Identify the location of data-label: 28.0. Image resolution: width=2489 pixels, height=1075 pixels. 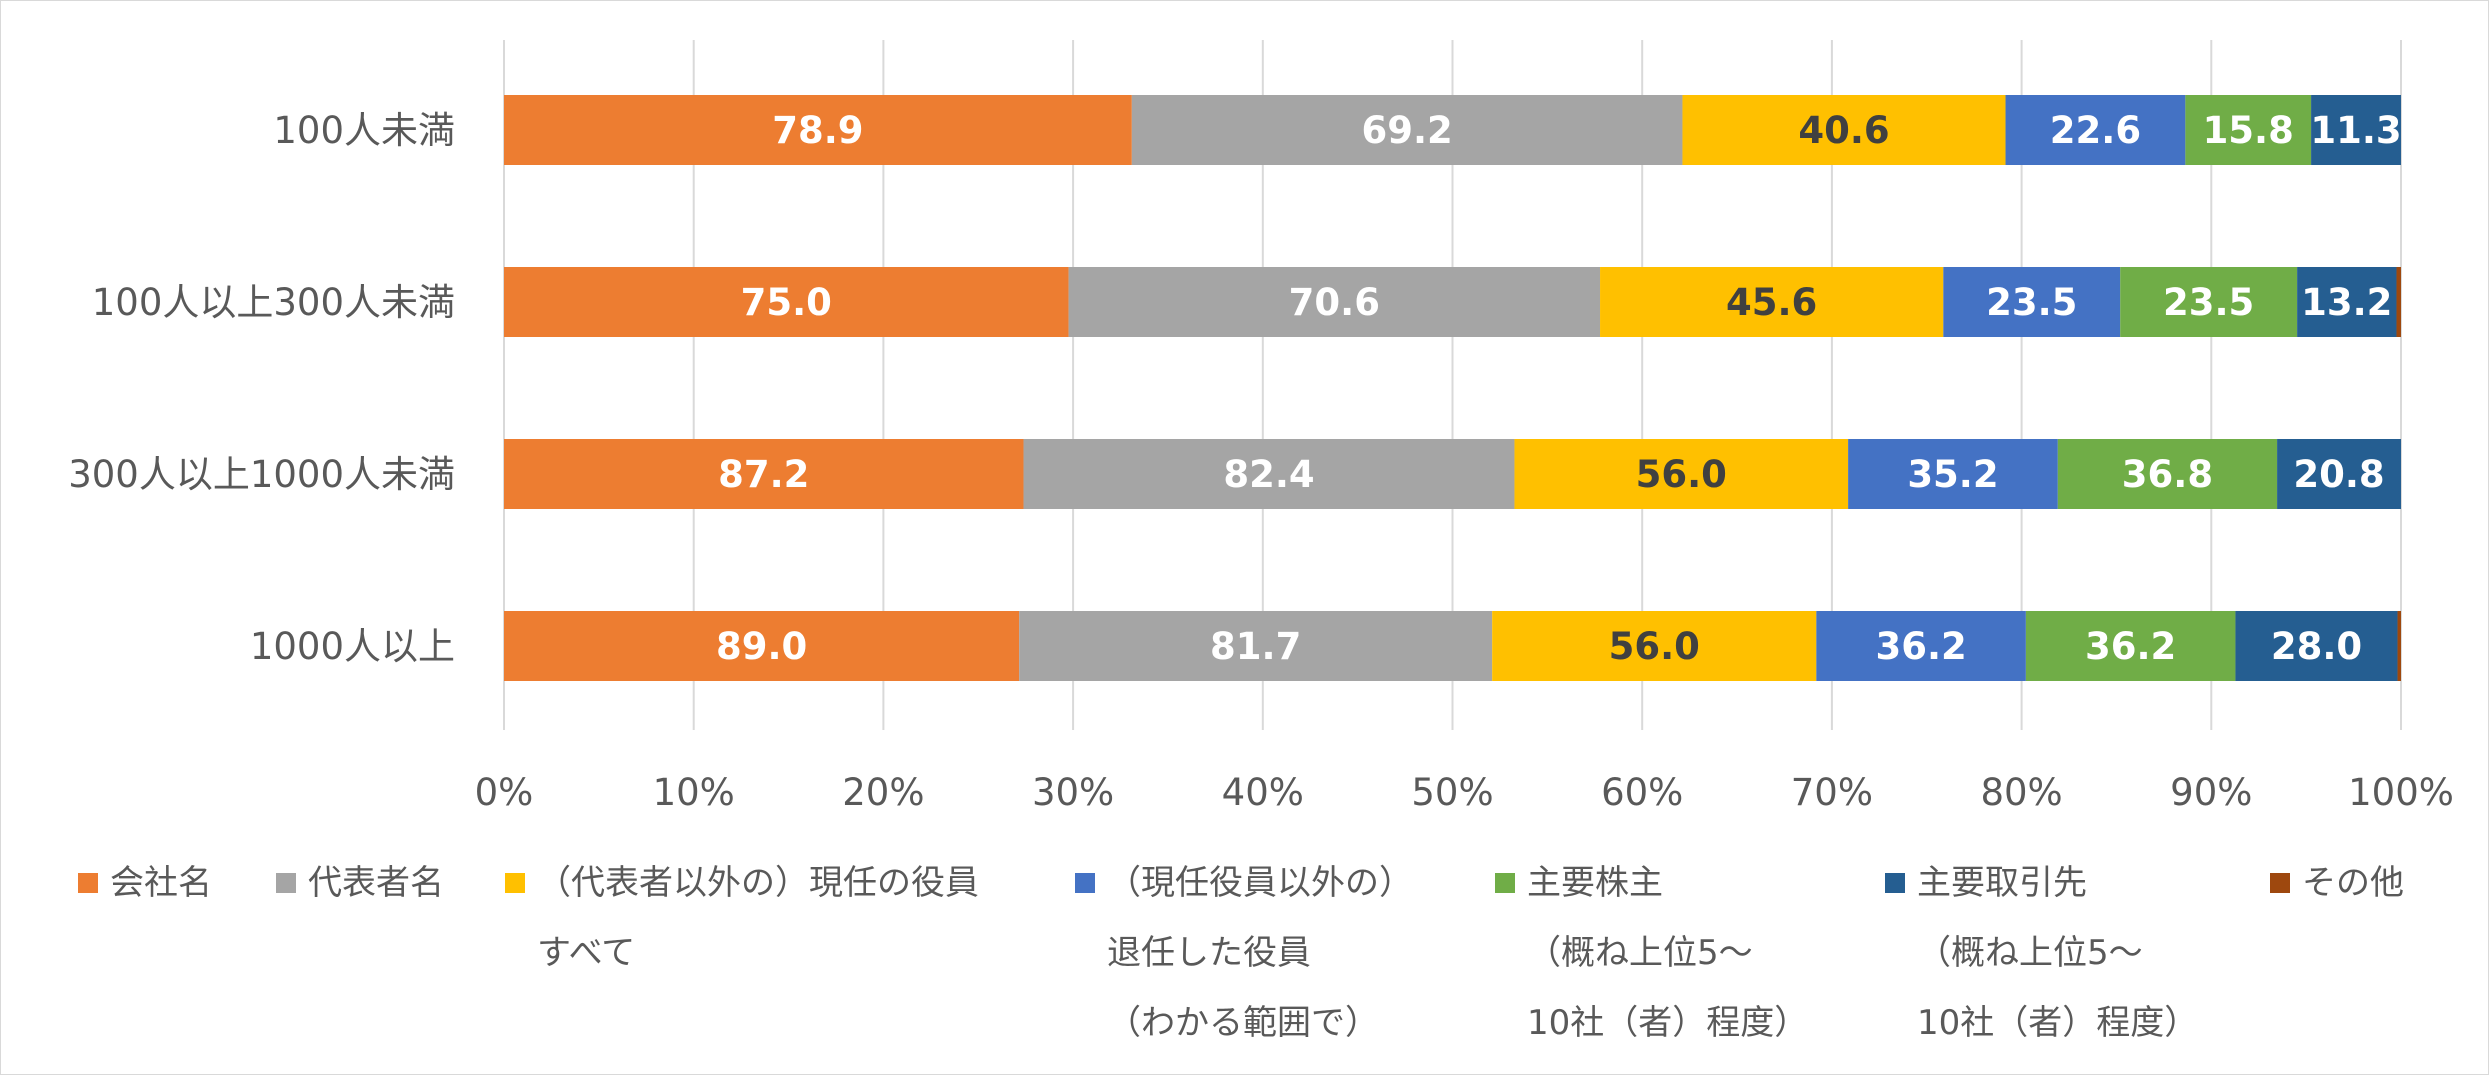
(2316, 646).